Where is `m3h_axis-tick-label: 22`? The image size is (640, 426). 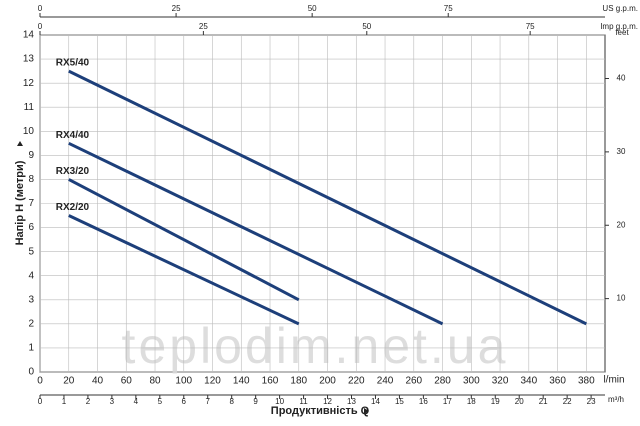
m3h_axis-tick-label: 22 is located at coordinates (567, 401).